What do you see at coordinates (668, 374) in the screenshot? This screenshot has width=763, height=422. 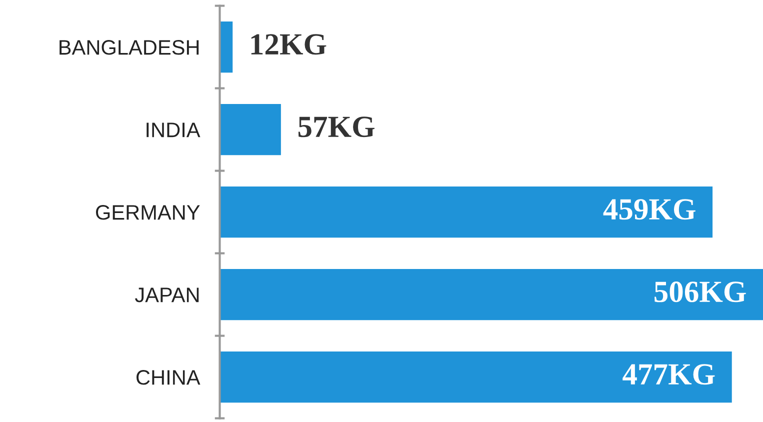 I see `data-label: 477KG` at bounding box center [668, 374].